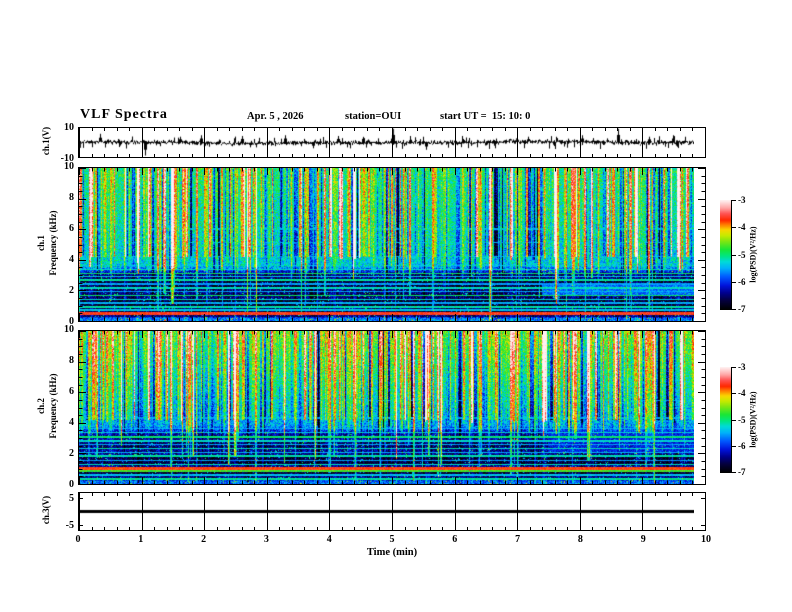  Describe the element at coordinates (275, 116) in the screenshot. I see `date-label: Apr. 5 , 2026` at that location.